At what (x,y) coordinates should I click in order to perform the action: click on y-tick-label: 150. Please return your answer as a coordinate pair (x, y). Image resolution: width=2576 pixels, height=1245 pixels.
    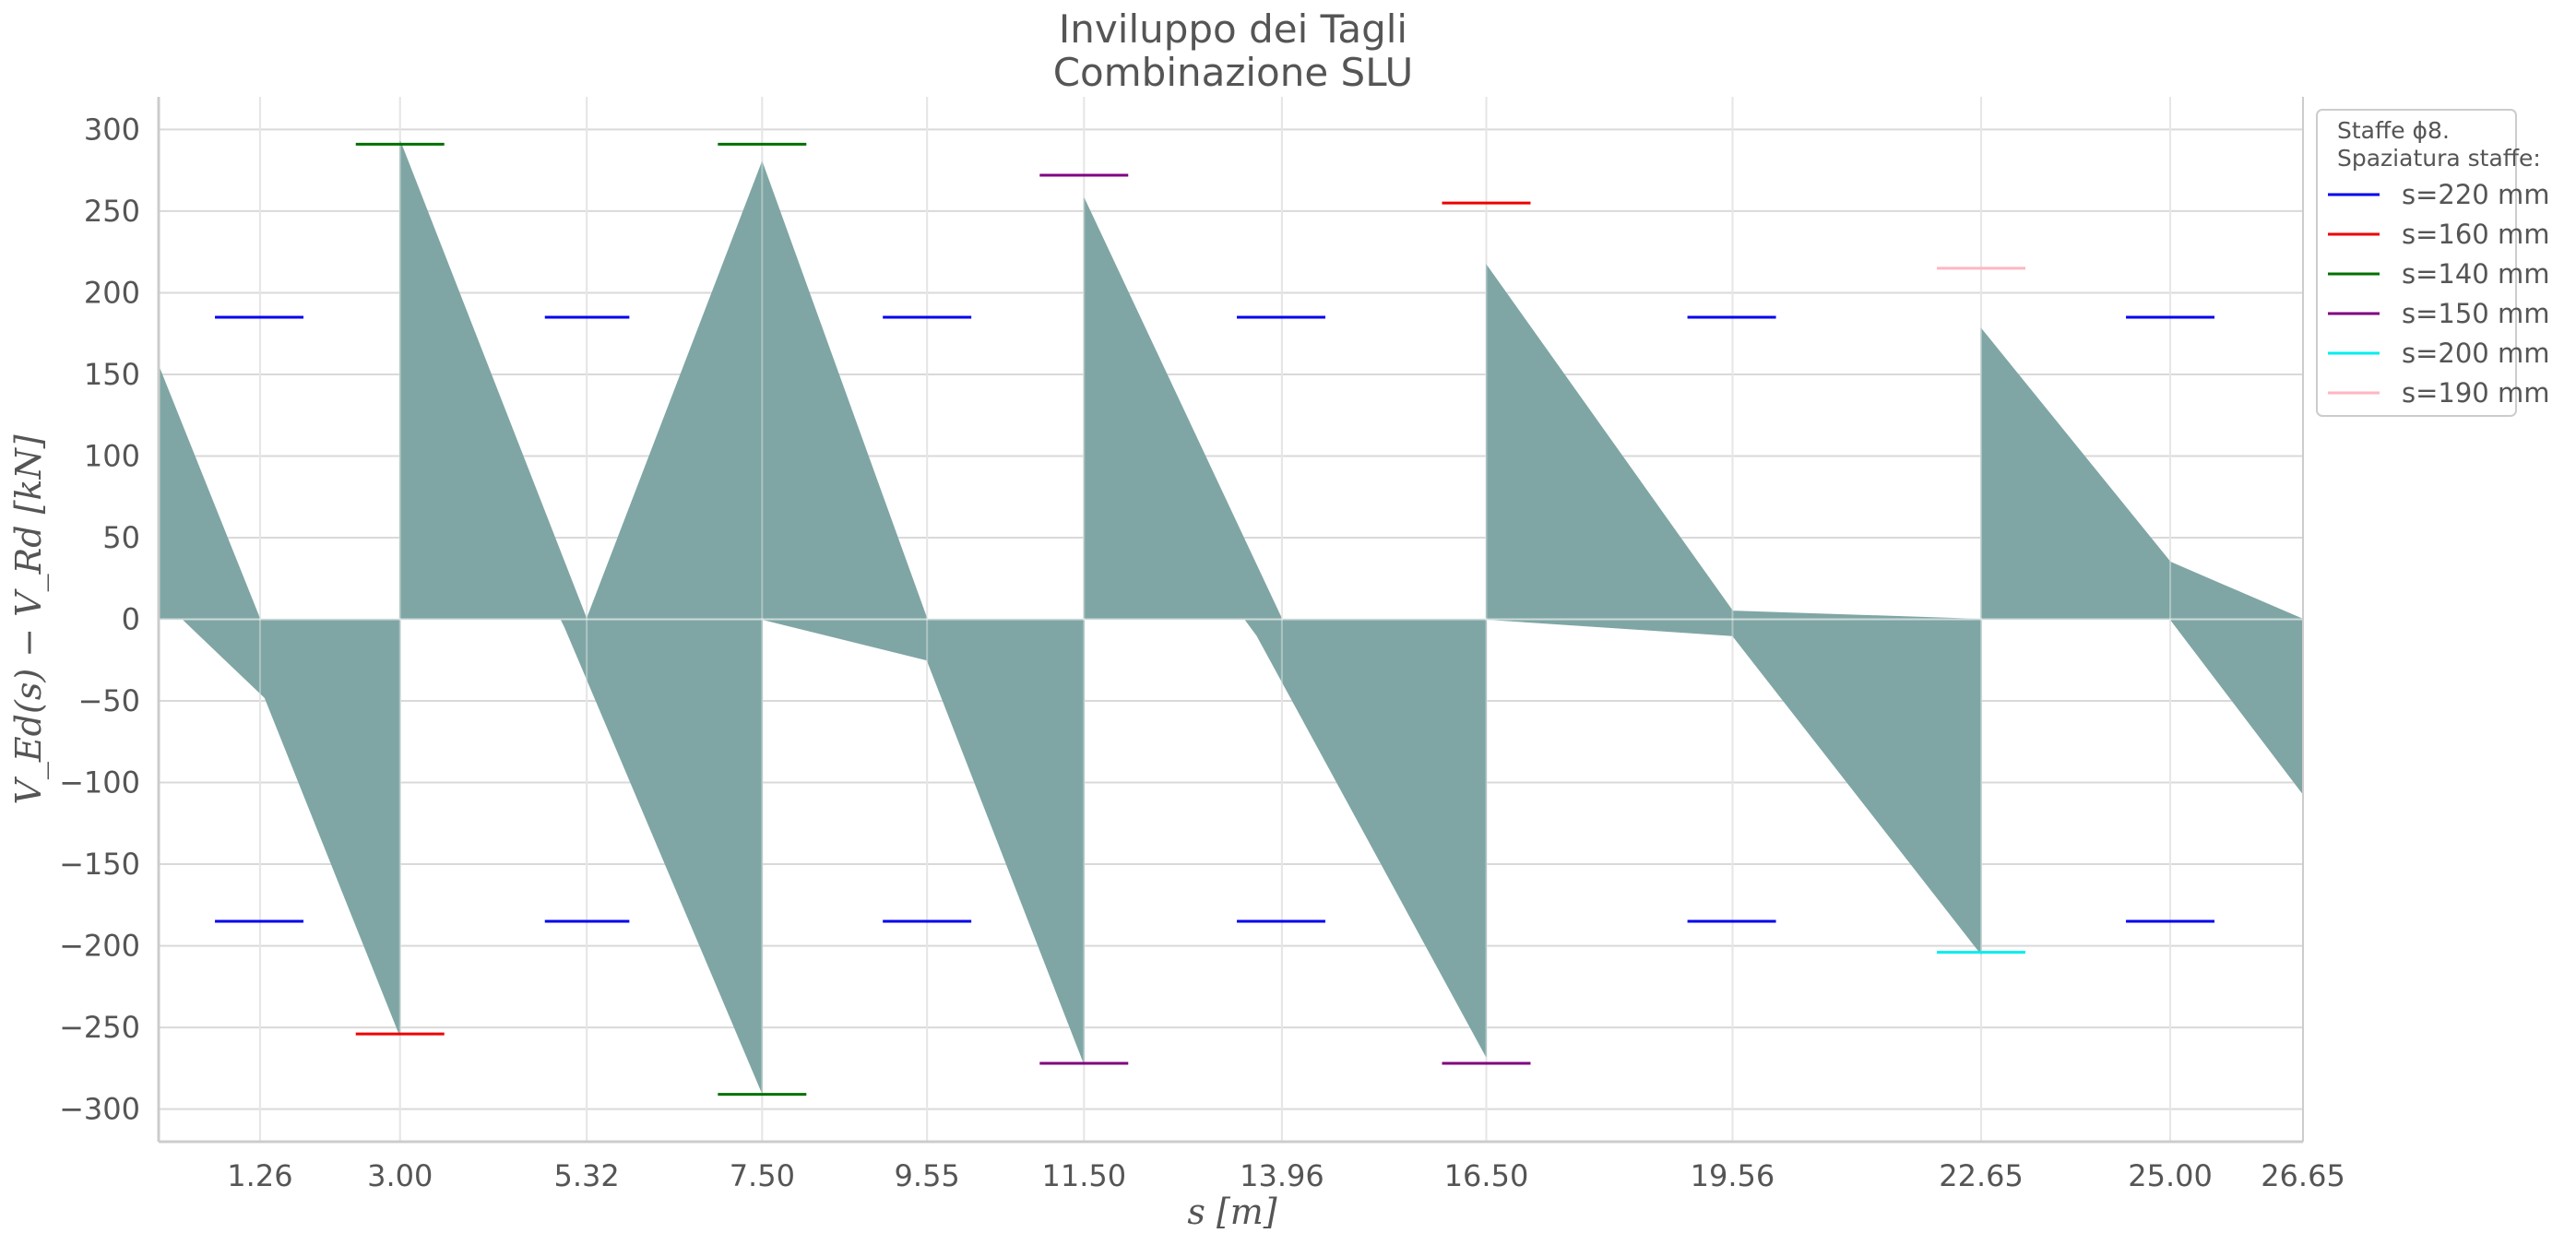
    Looking at the image, I should click on (112, 374).